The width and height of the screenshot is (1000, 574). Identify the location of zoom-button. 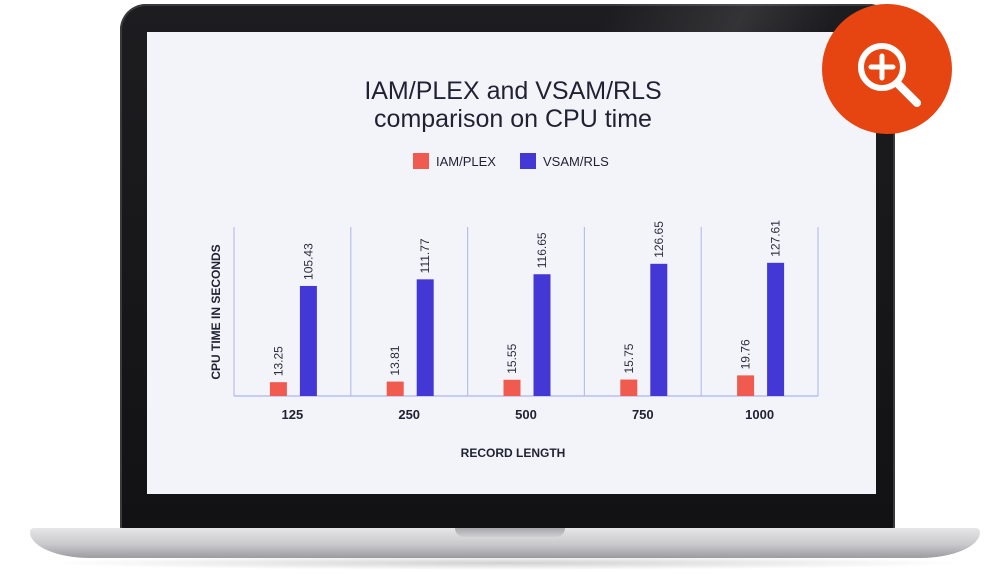
(887, 69).